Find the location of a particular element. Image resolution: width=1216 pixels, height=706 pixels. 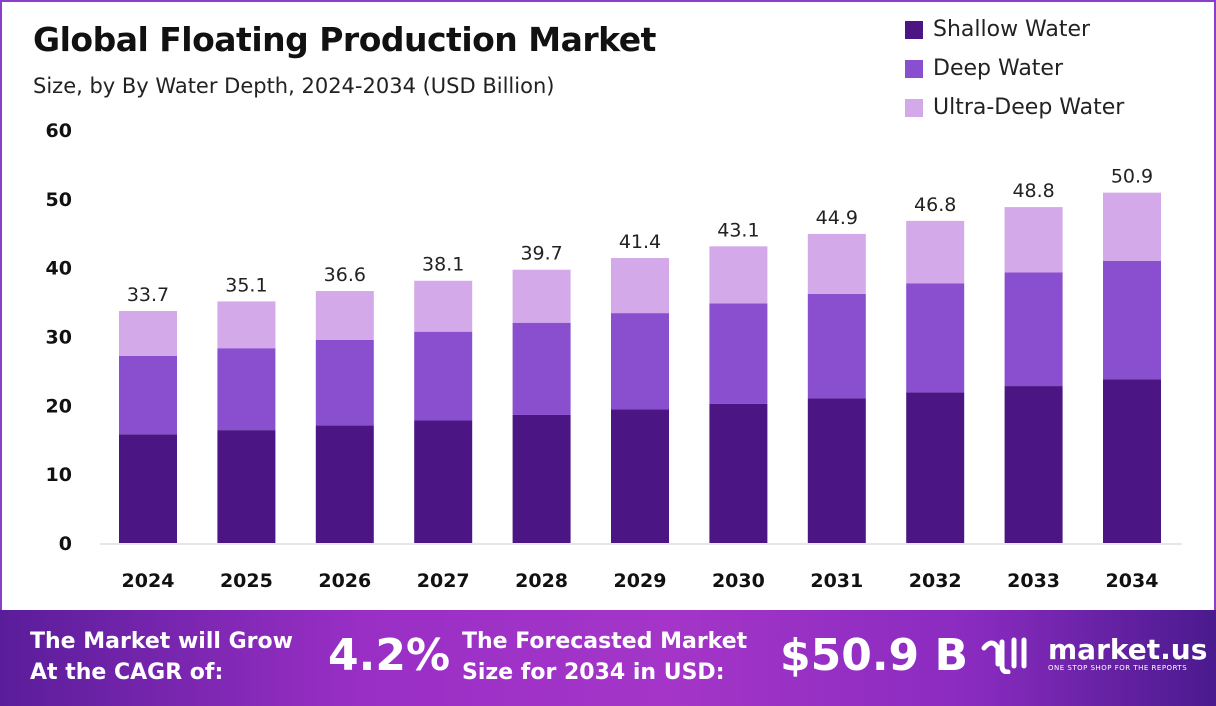

x-tick-label: 2030 is located at coordinates (738, 581).